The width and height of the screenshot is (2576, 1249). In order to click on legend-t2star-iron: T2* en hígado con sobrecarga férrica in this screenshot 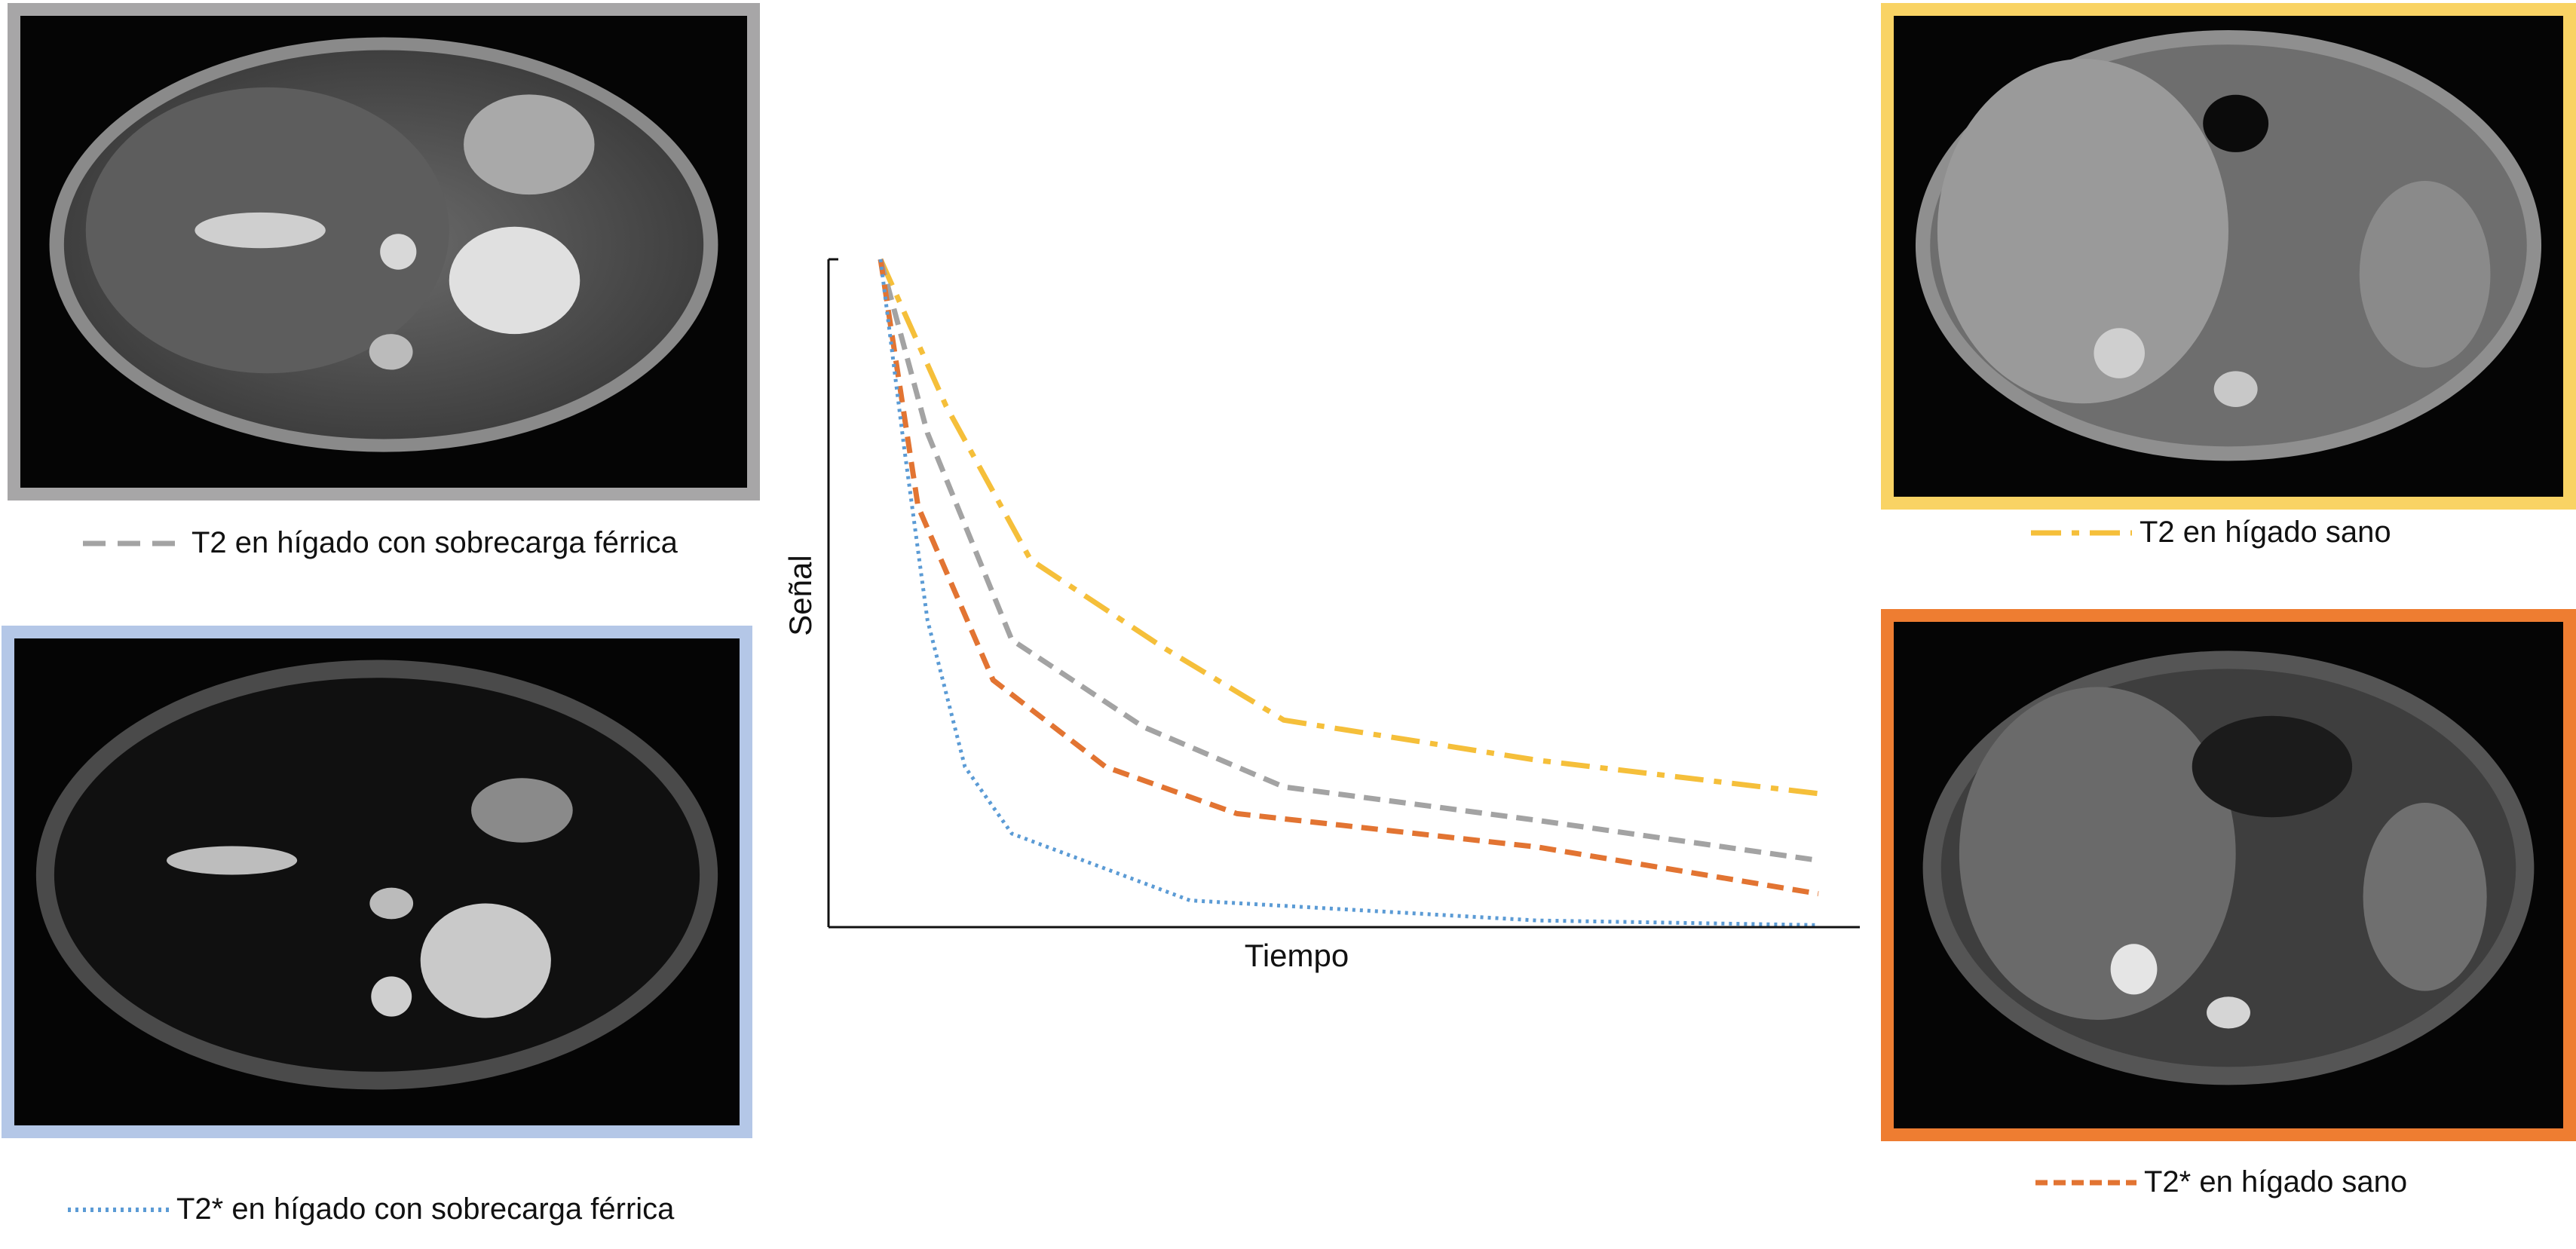, I will do `click(370, 1209)`.